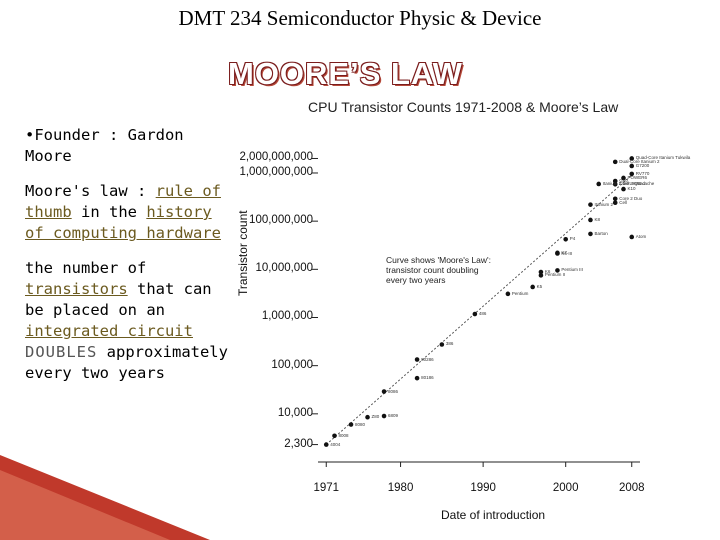 The image size is (720, 540). Describe the element at coordinates (343, 435) in the screenshot. I see `data-point-label: 8008` at that location.